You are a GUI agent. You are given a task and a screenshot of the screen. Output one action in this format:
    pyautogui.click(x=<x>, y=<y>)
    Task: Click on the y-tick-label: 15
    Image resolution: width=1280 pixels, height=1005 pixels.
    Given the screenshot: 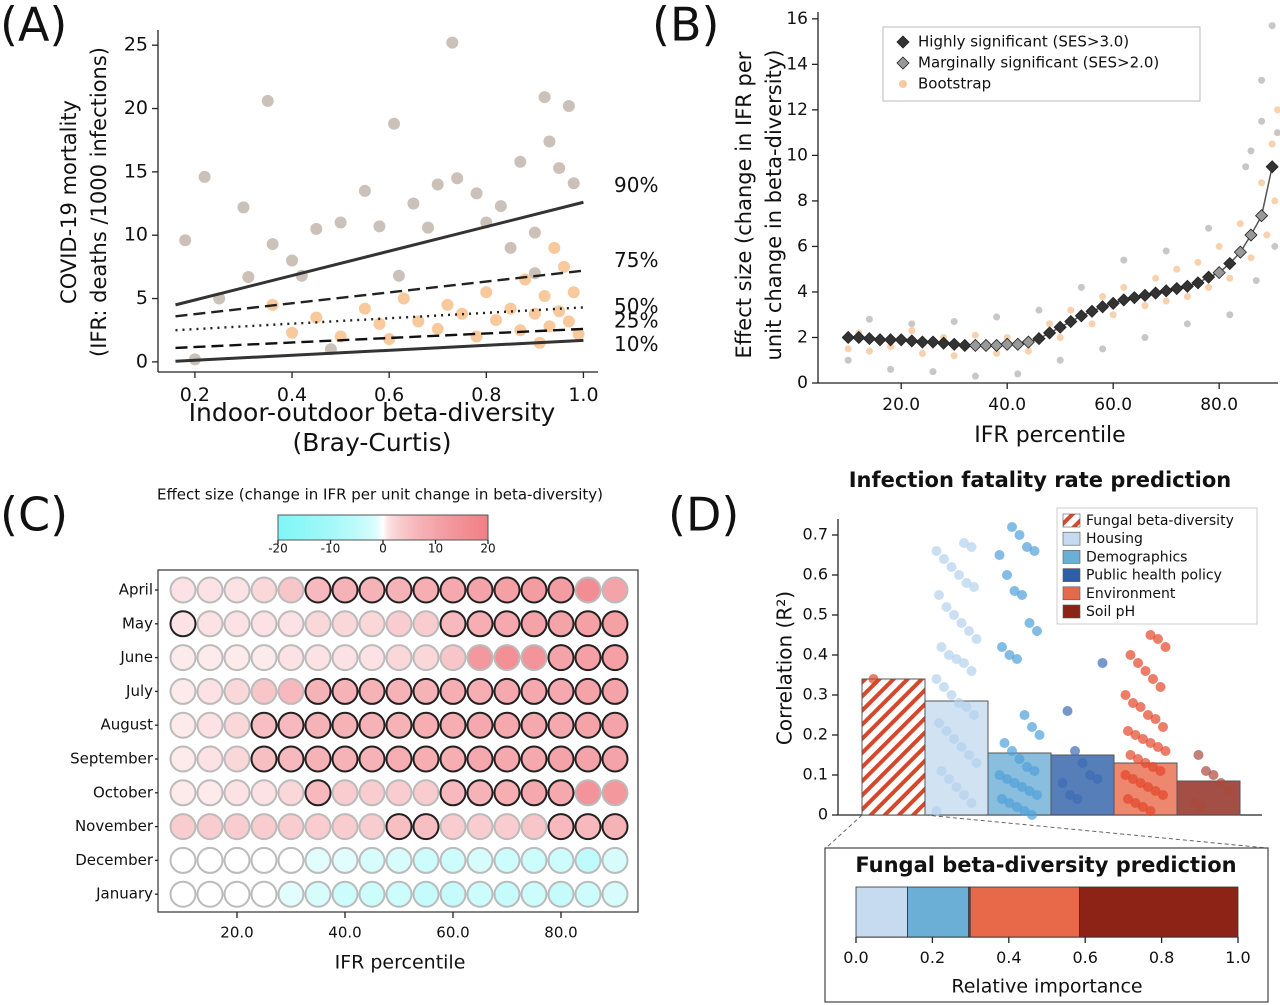 What is the action you would take?
    pyautogui.click(x=136, y=171)
    